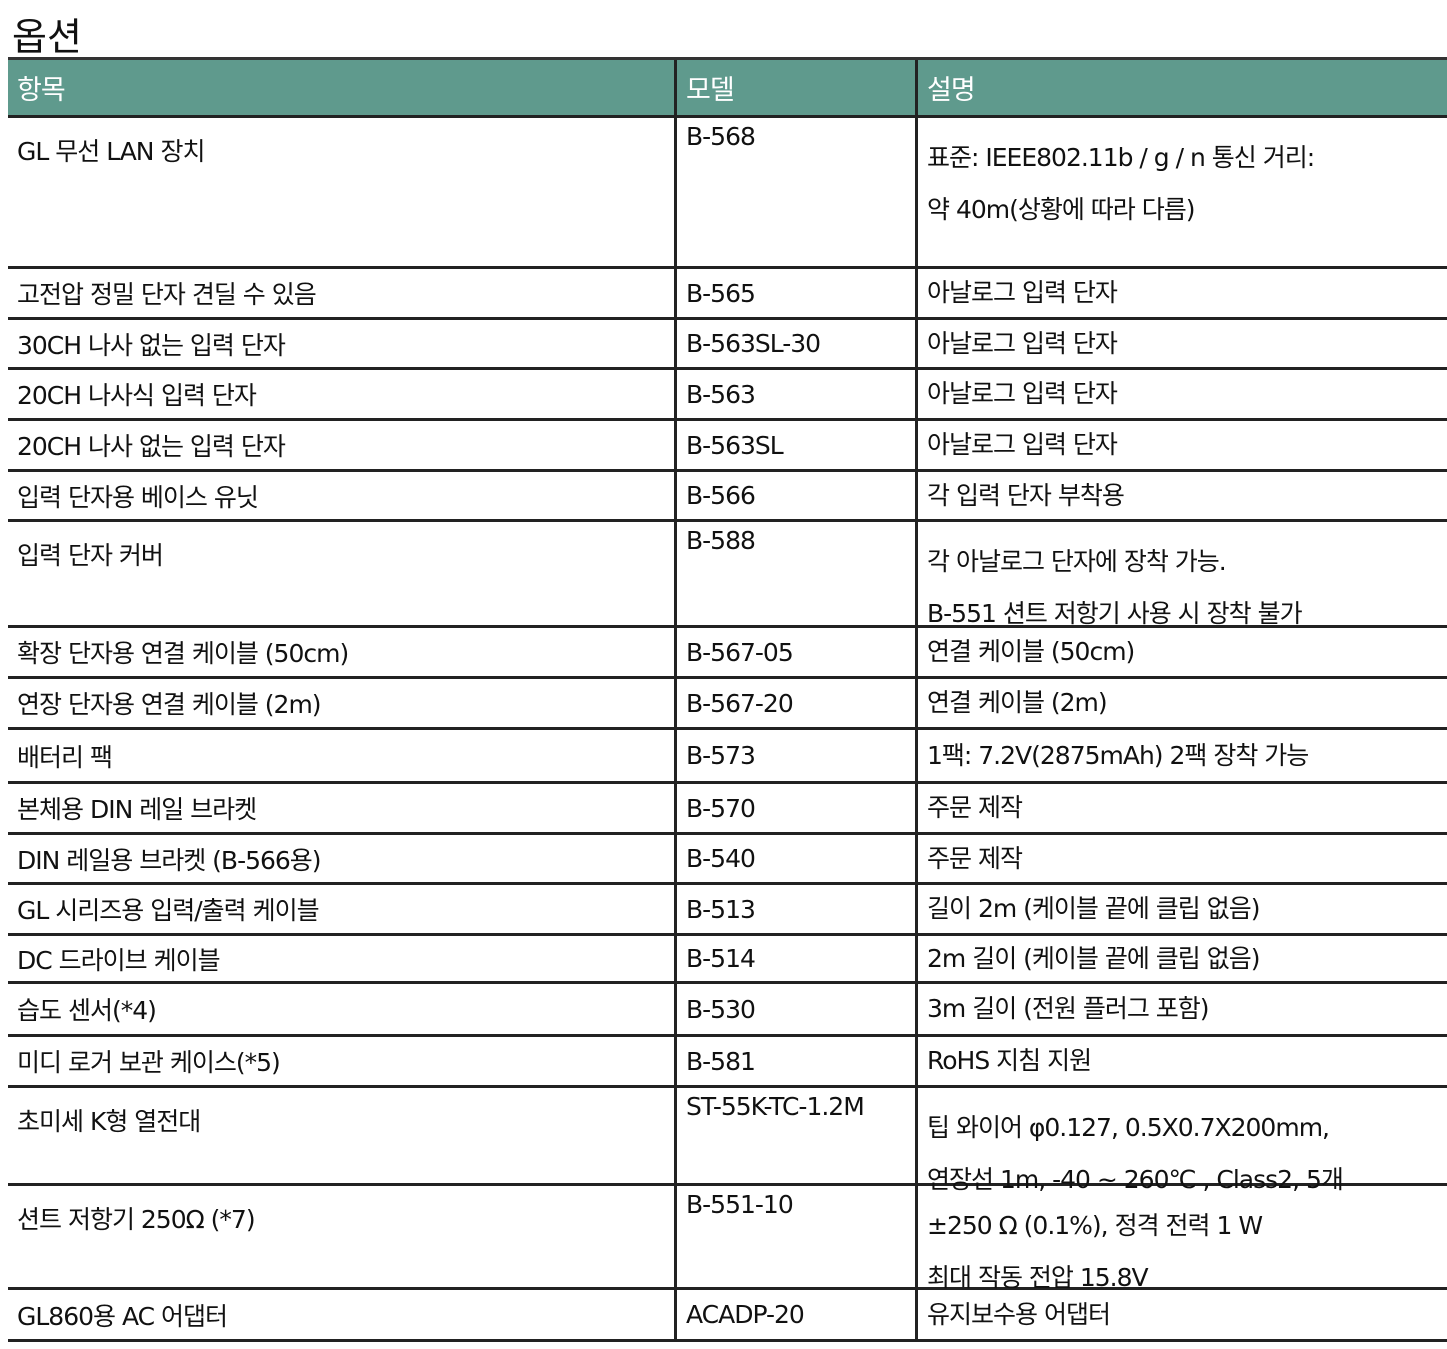 The width and height of the screenshot is (1447, 1349). What do you see at coordinates (342, 343) in the screenshot?
I see `item-cell: 30CH 나사 없는 입력 단자` at bounding box center [342, 343].